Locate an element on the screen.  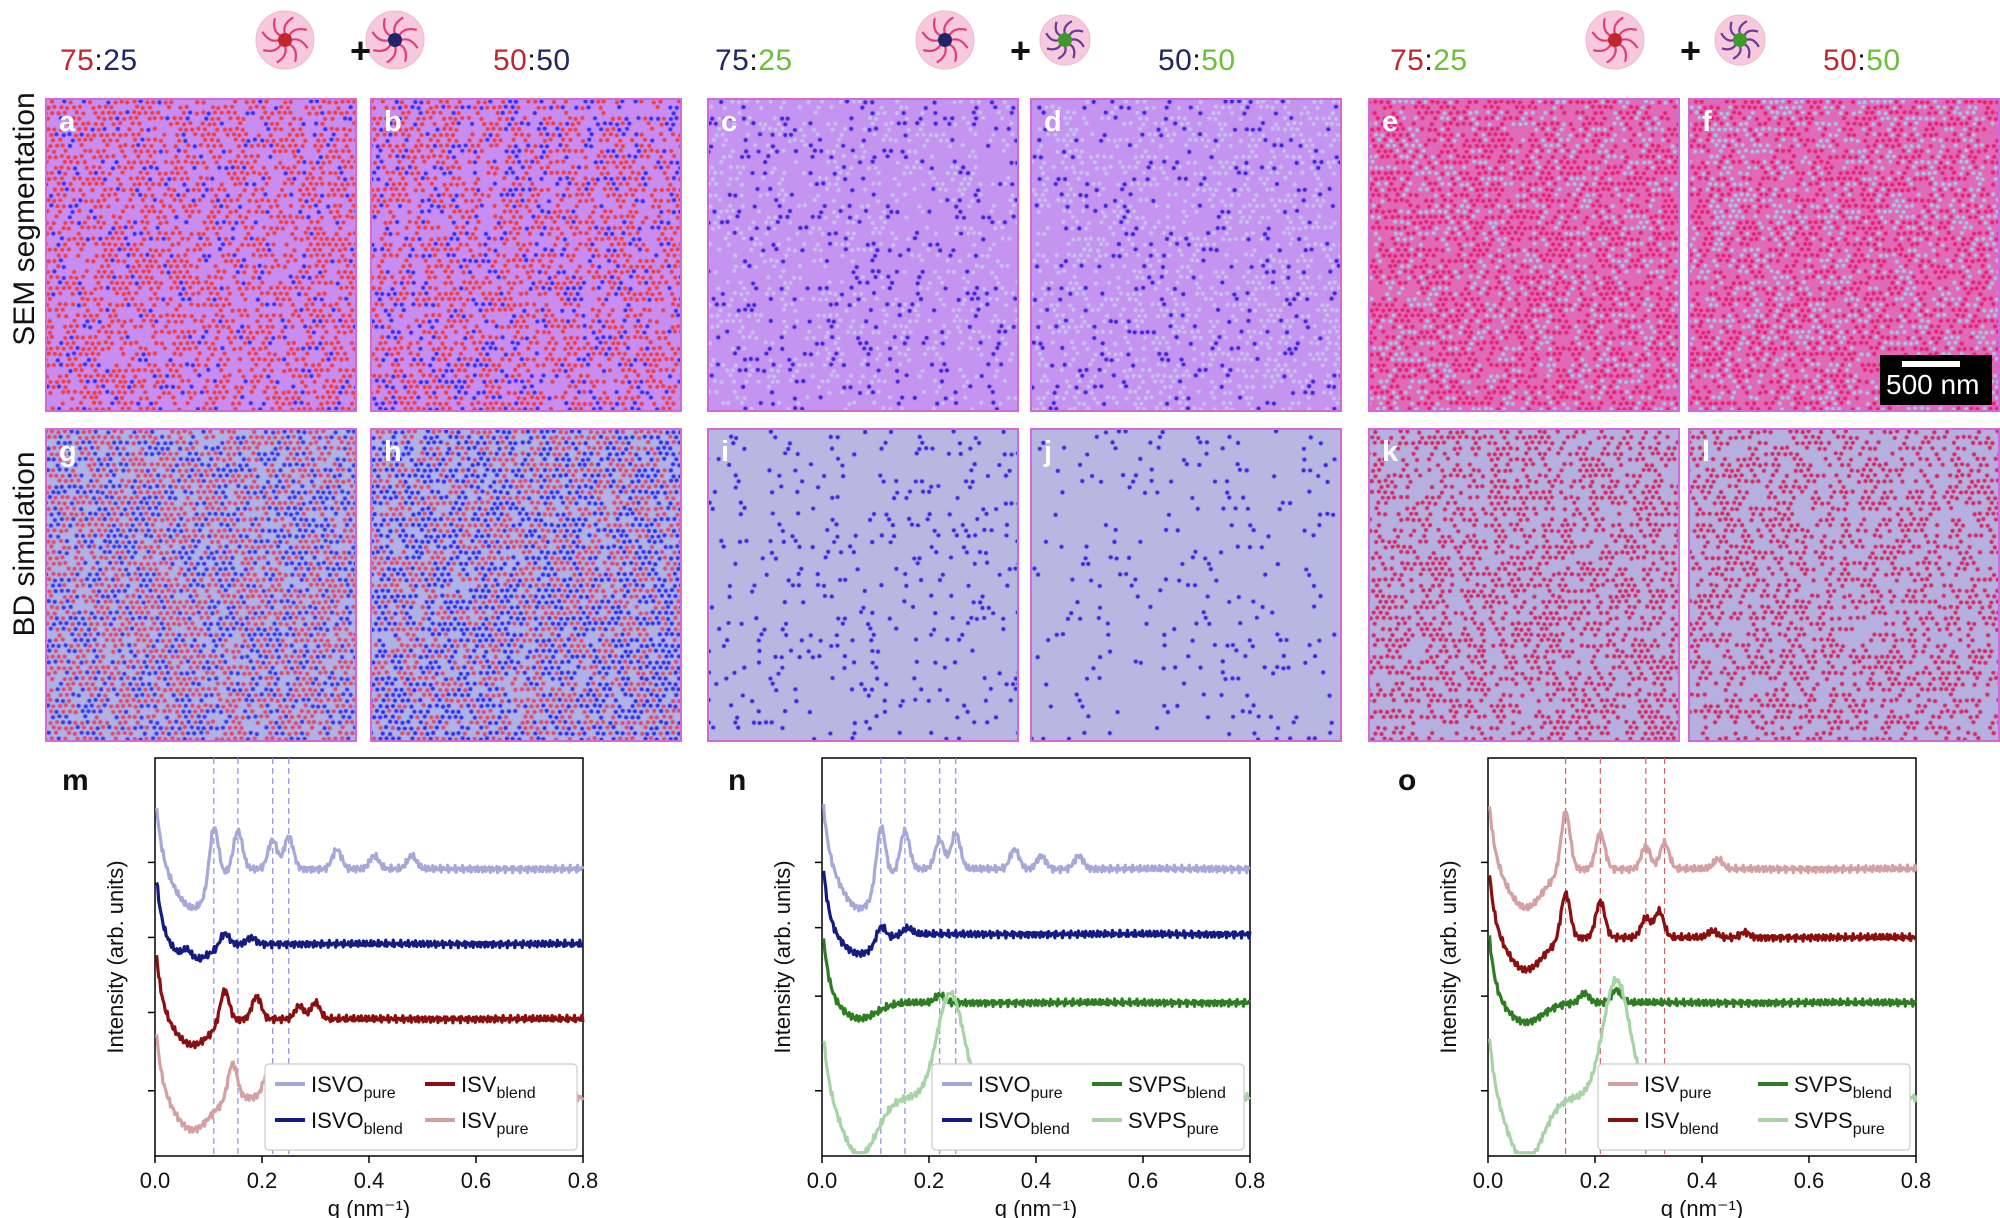
ratio-left-1: 75:25 is located at coordinates (754, 61).